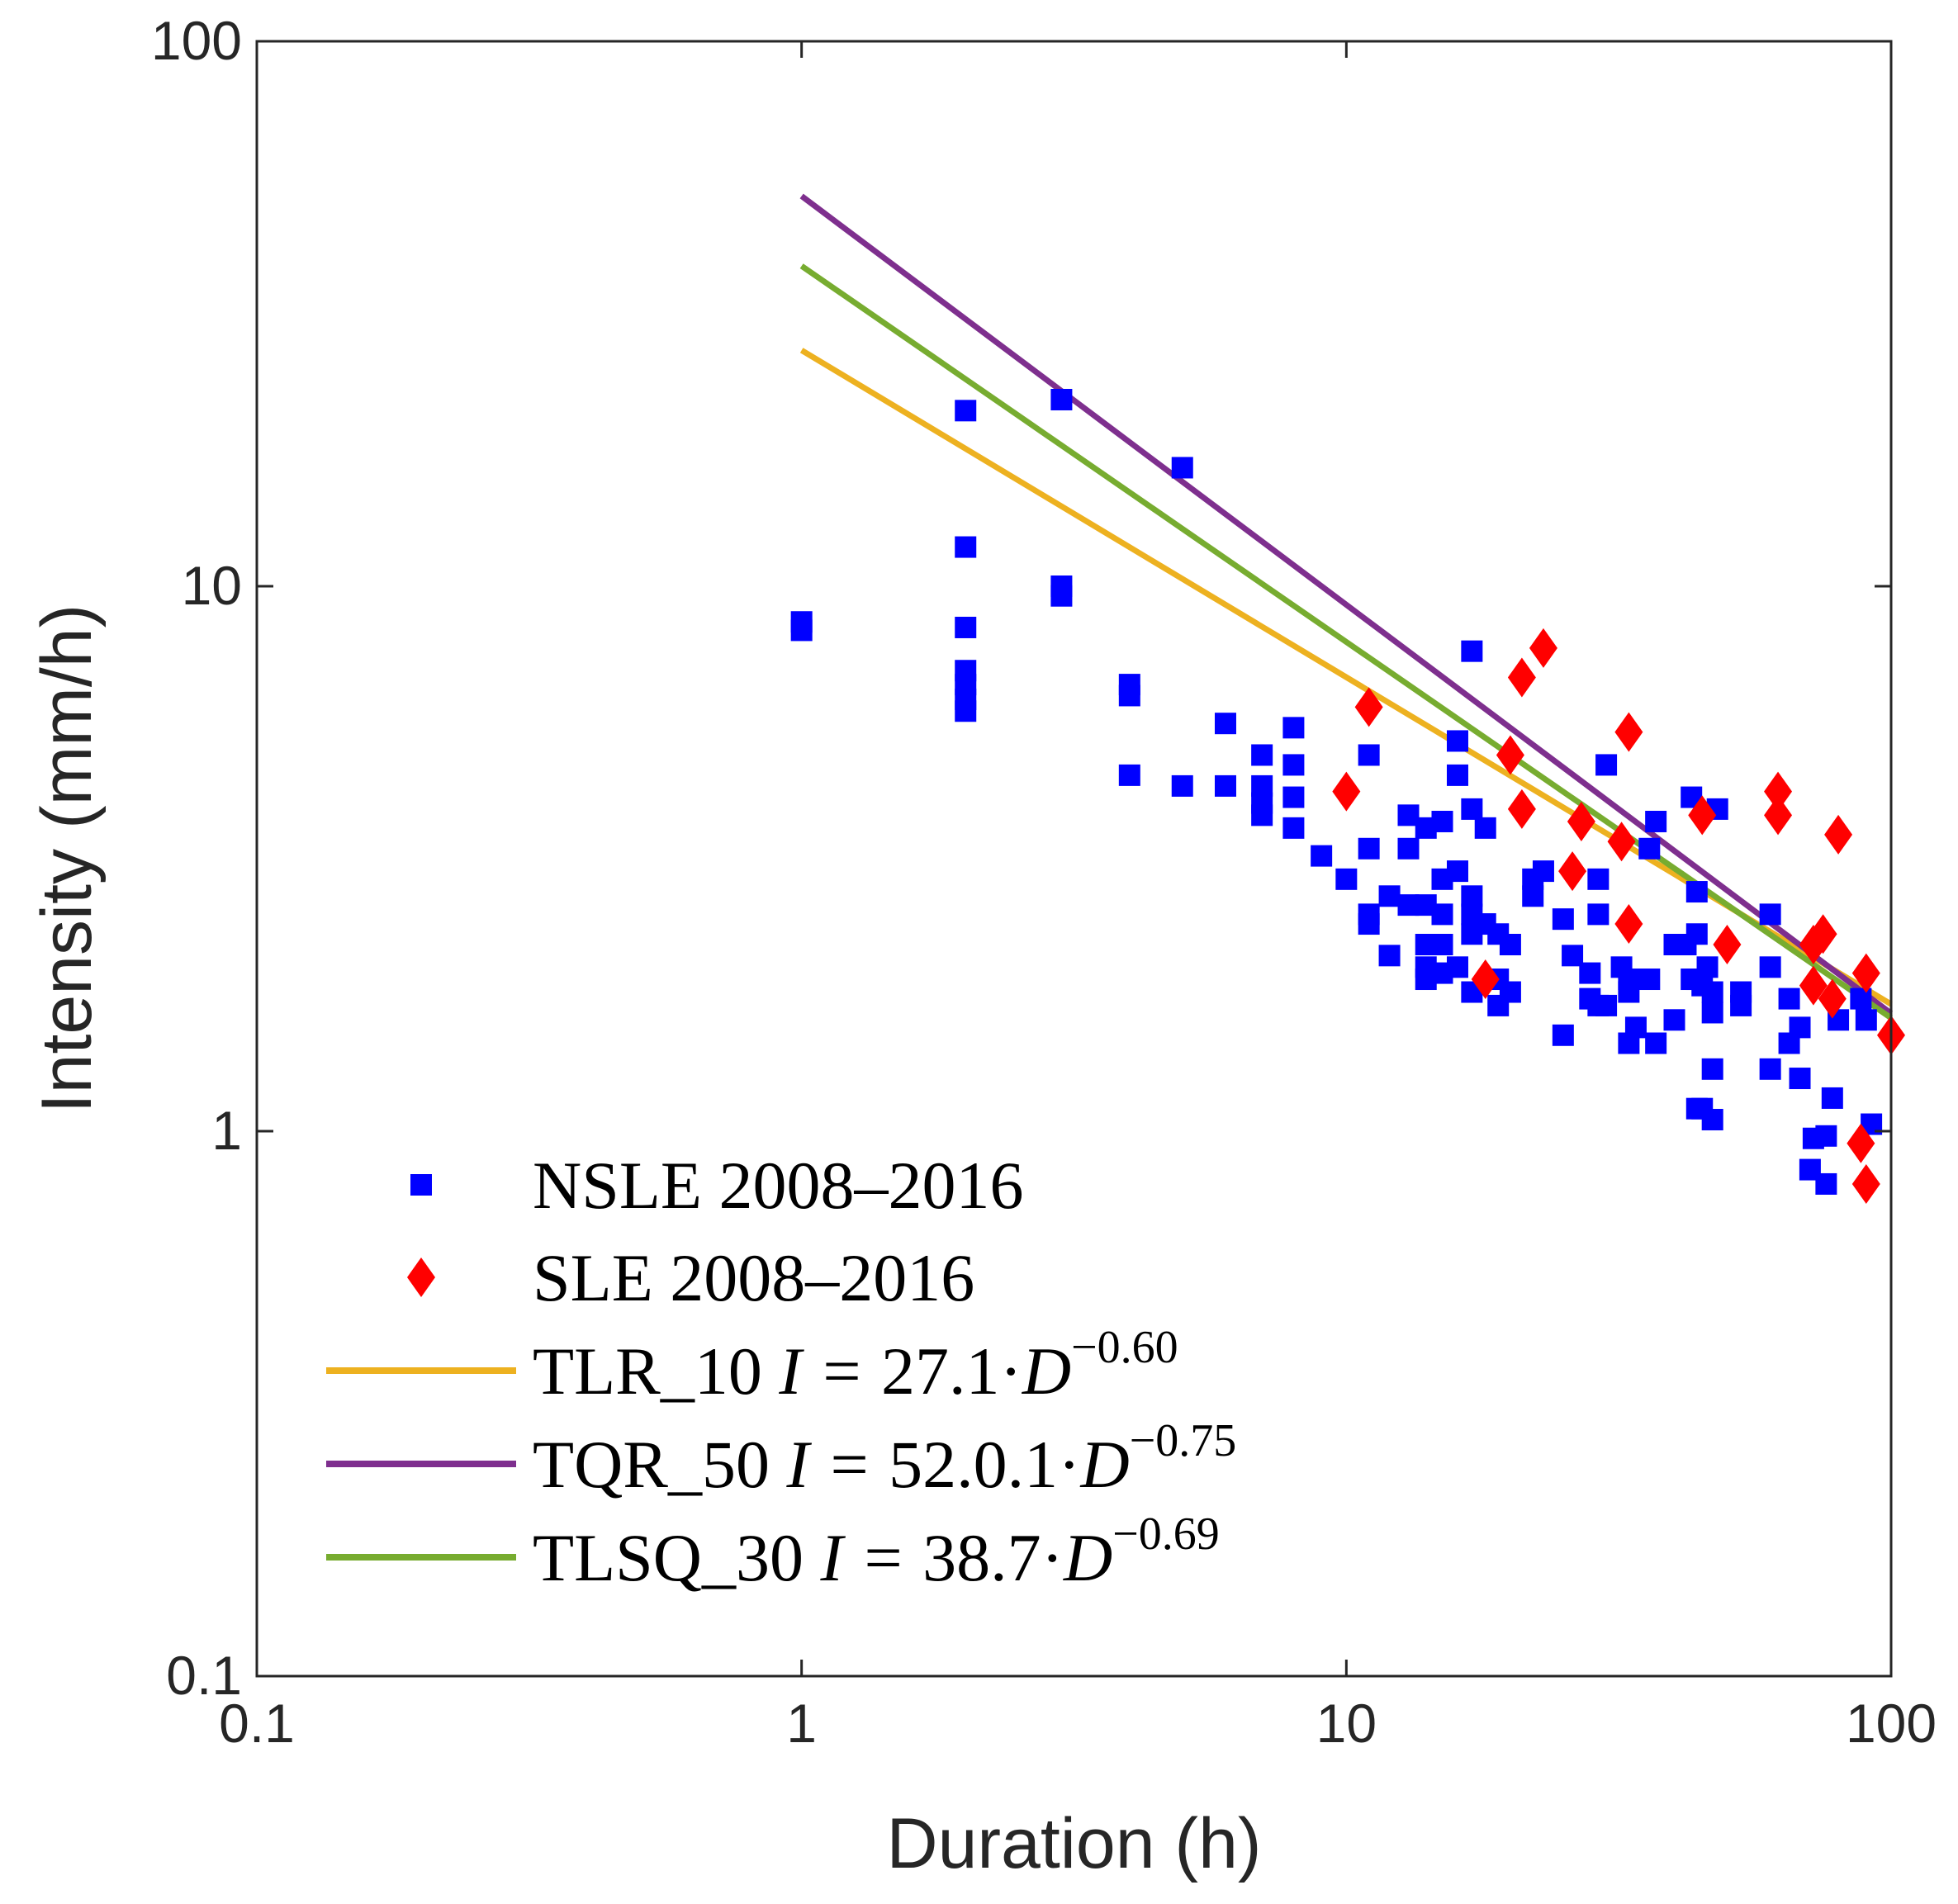 The height and width of the screenshot is (1904, 1958). Describe the element at coordinates (226, 1130) in the screenshot. I see `y-tick-label: 1` at that location.